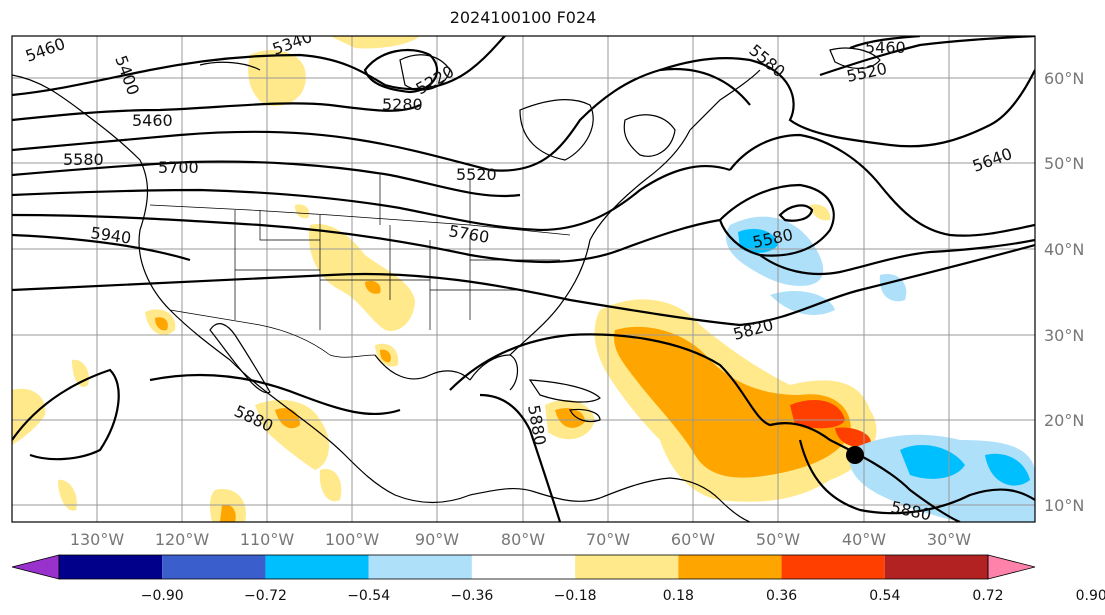 The image size is (1105, 615). I want to click on colorbar-border, so click(523, 567).